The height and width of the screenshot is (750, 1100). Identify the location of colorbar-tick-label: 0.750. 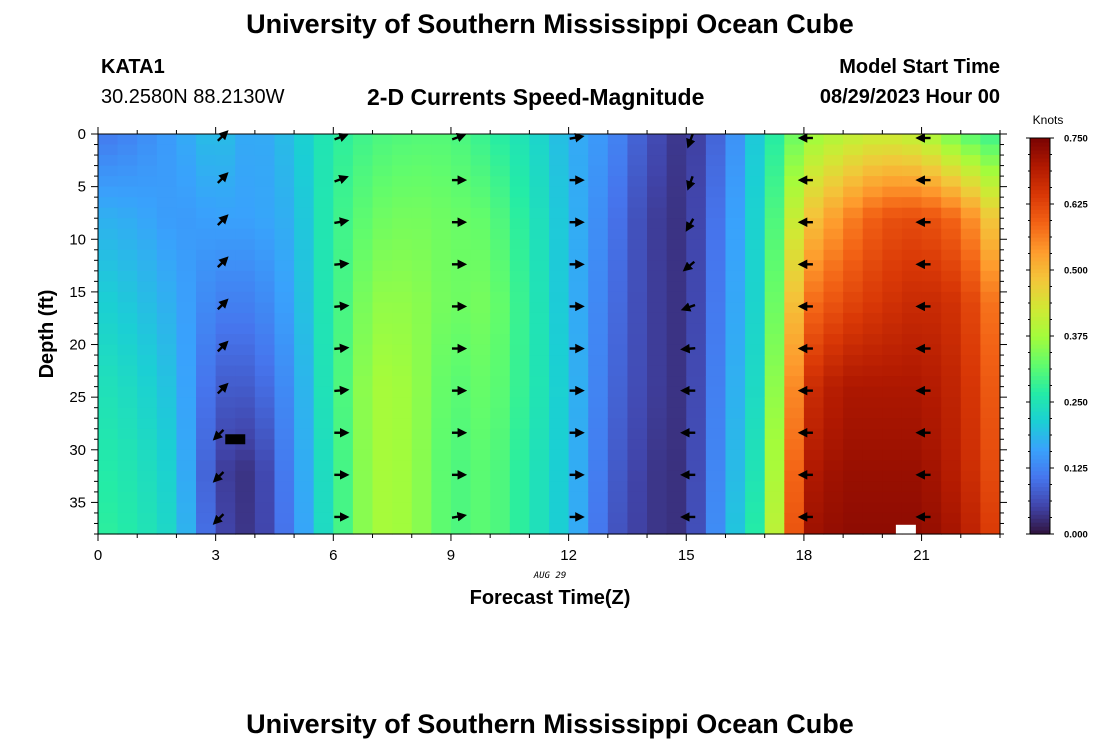
(1076, 139).